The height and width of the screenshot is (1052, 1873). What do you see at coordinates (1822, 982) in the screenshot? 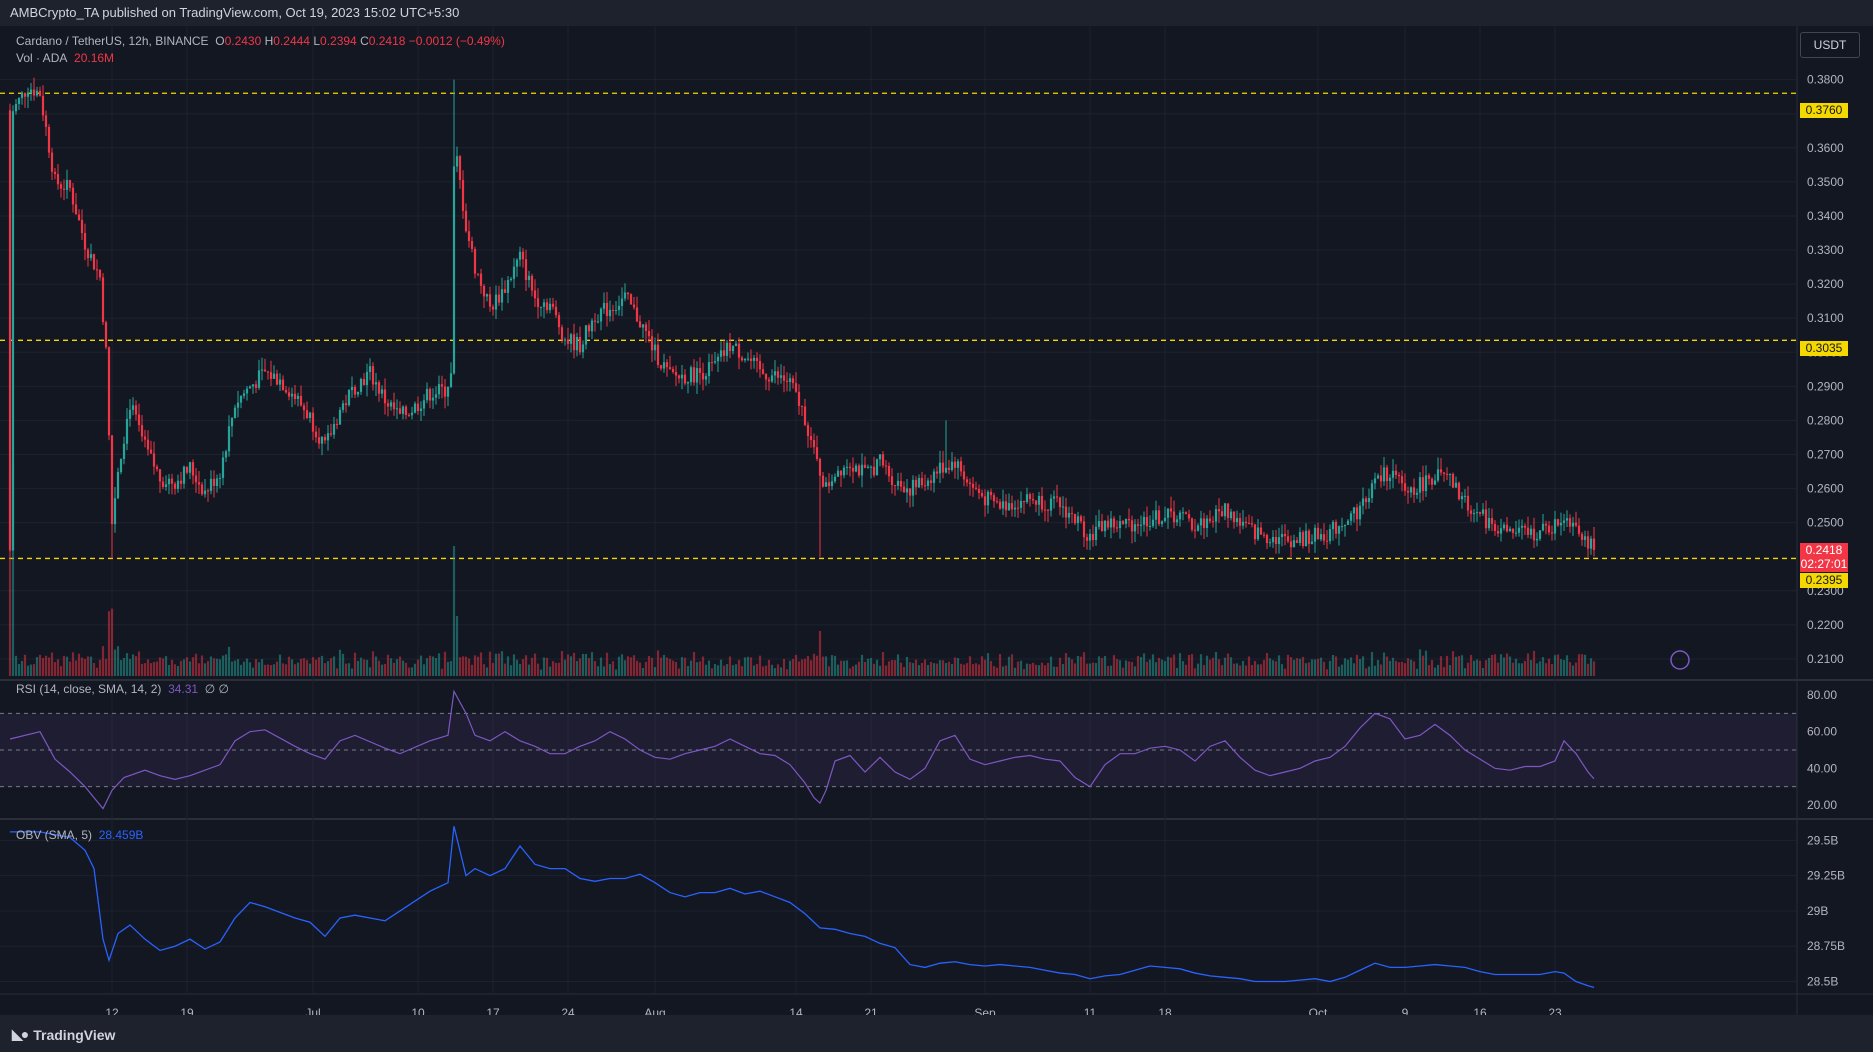
I see `obv-tick-label: 28.5B` at bounding box center [1822, 982].